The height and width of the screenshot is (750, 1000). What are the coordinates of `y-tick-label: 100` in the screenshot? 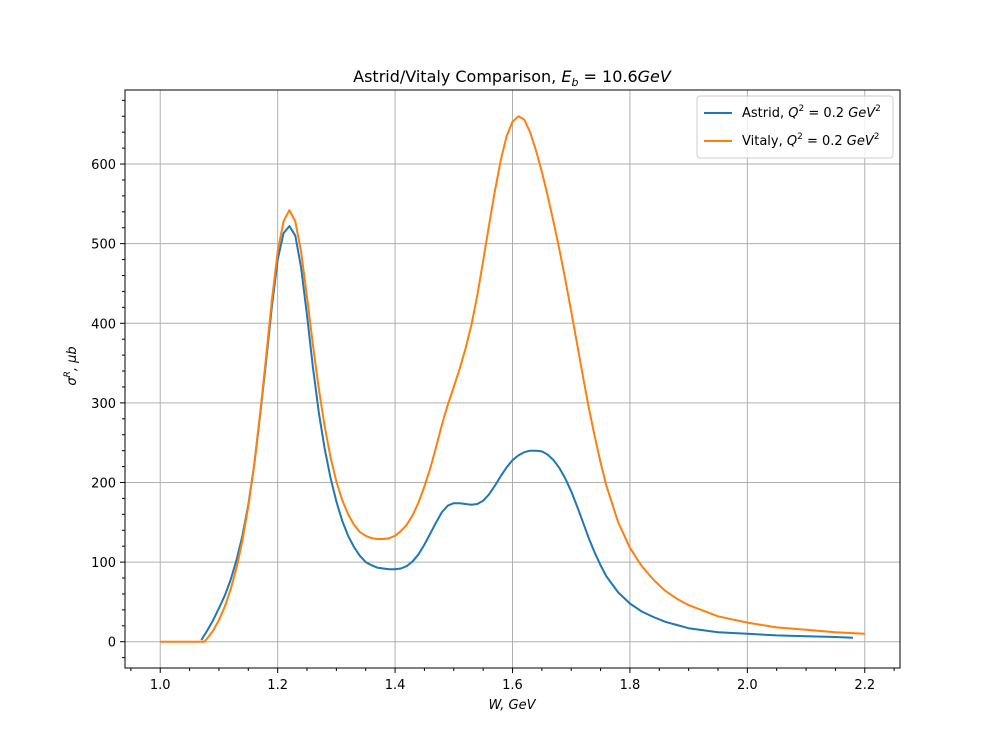 It's located at (103, 563).